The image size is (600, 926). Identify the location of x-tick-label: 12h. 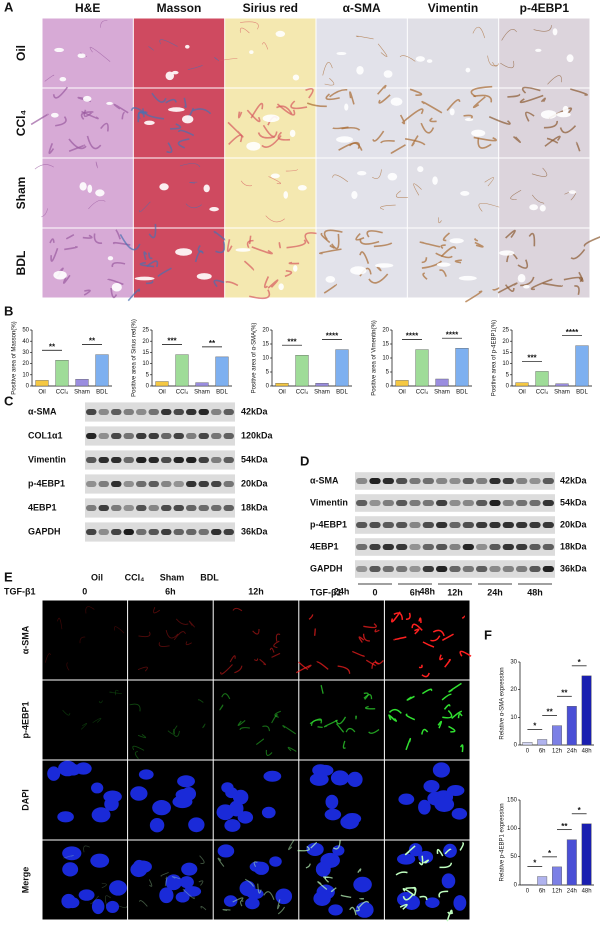
(557, 752).